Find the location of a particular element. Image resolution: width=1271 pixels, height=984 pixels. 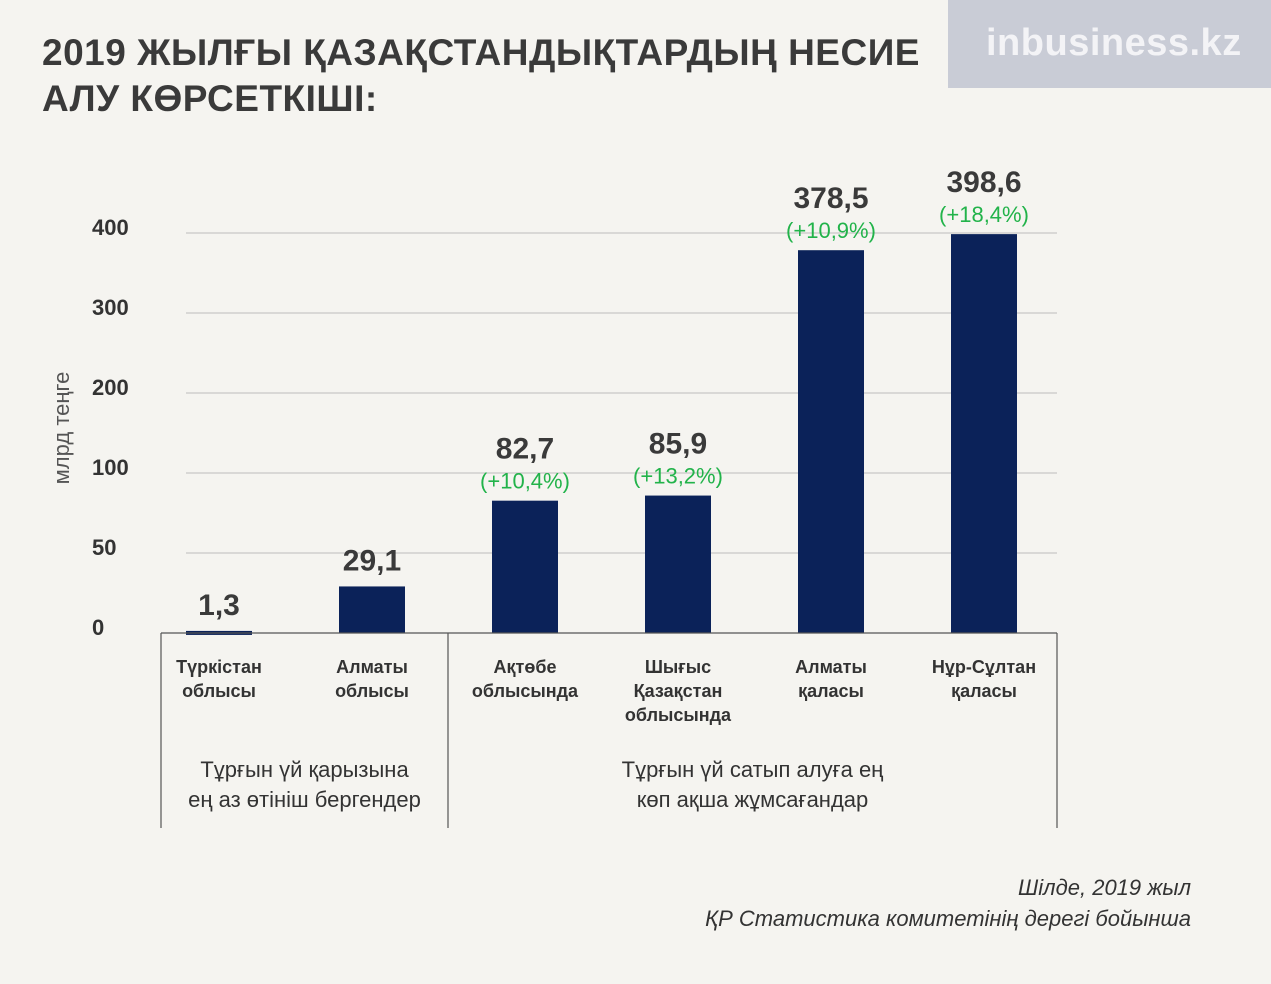

logo-badge: inbusiness.kz is located at coordinates (1109, 44).